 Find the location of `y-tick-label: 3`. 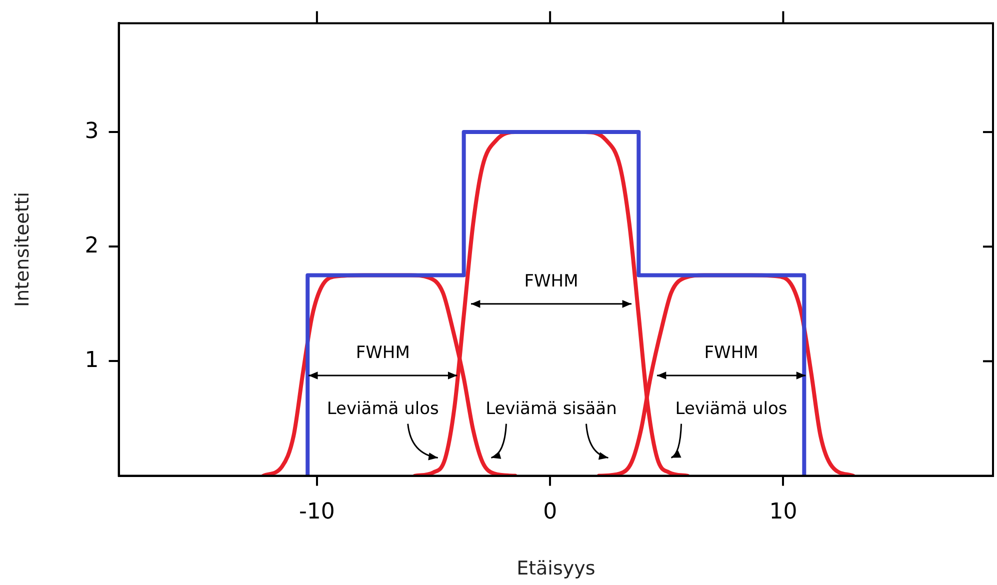

y-tick-label: 3 is located at coordinates (91, 131).